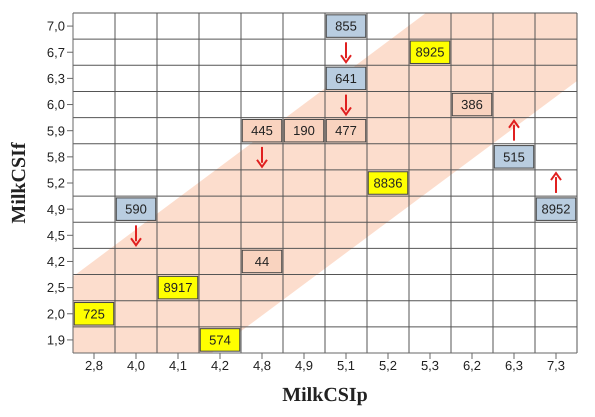 This screenshot has width=595, height=417. I want to click on data-label: 515, so click(514, 156).